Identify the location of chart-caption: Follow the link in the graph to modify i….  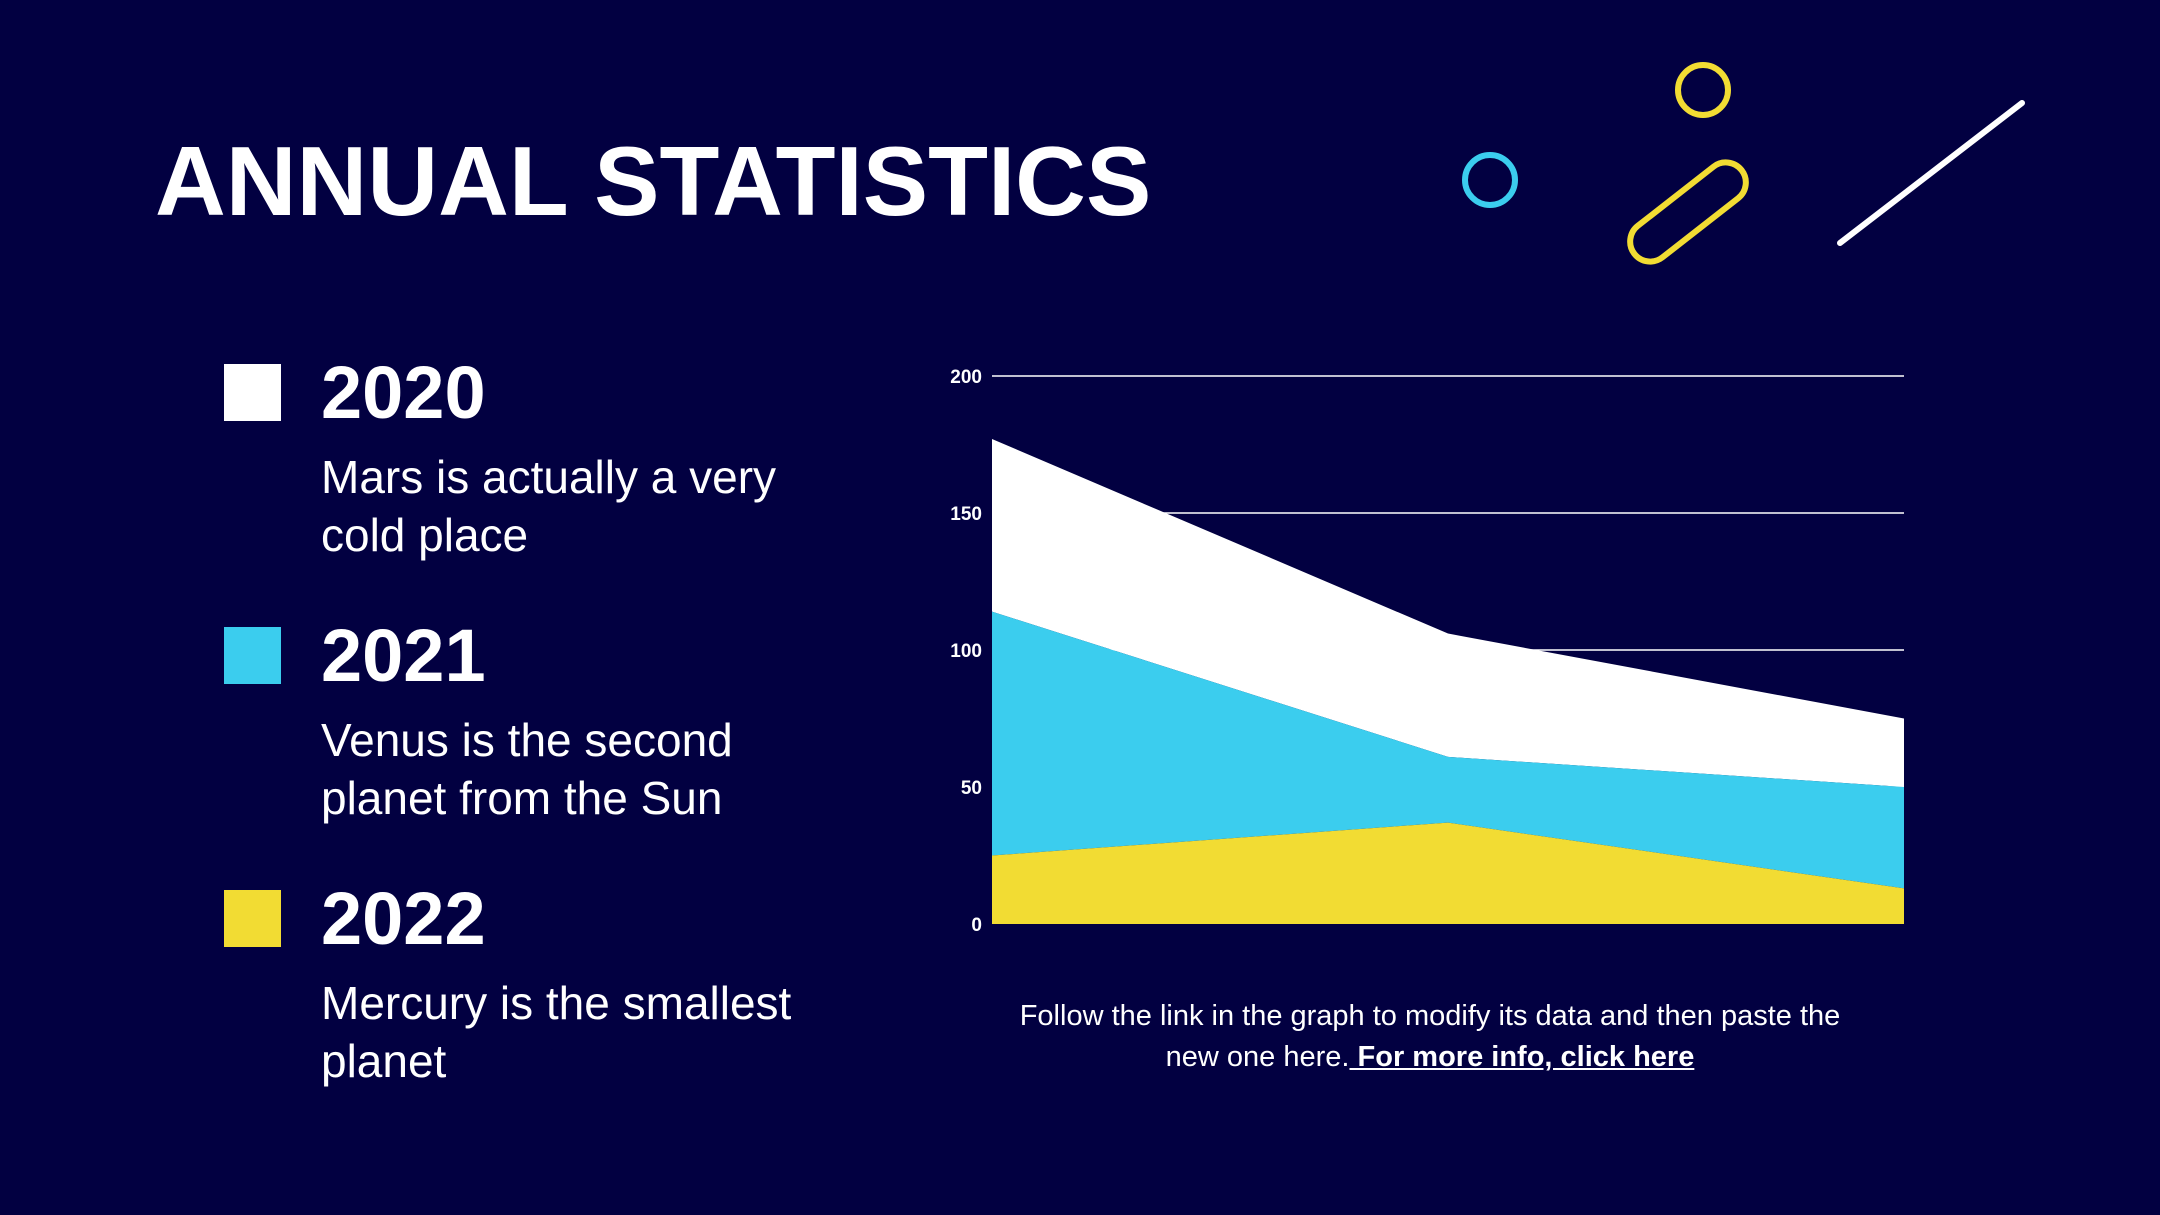
(1430, 1037).